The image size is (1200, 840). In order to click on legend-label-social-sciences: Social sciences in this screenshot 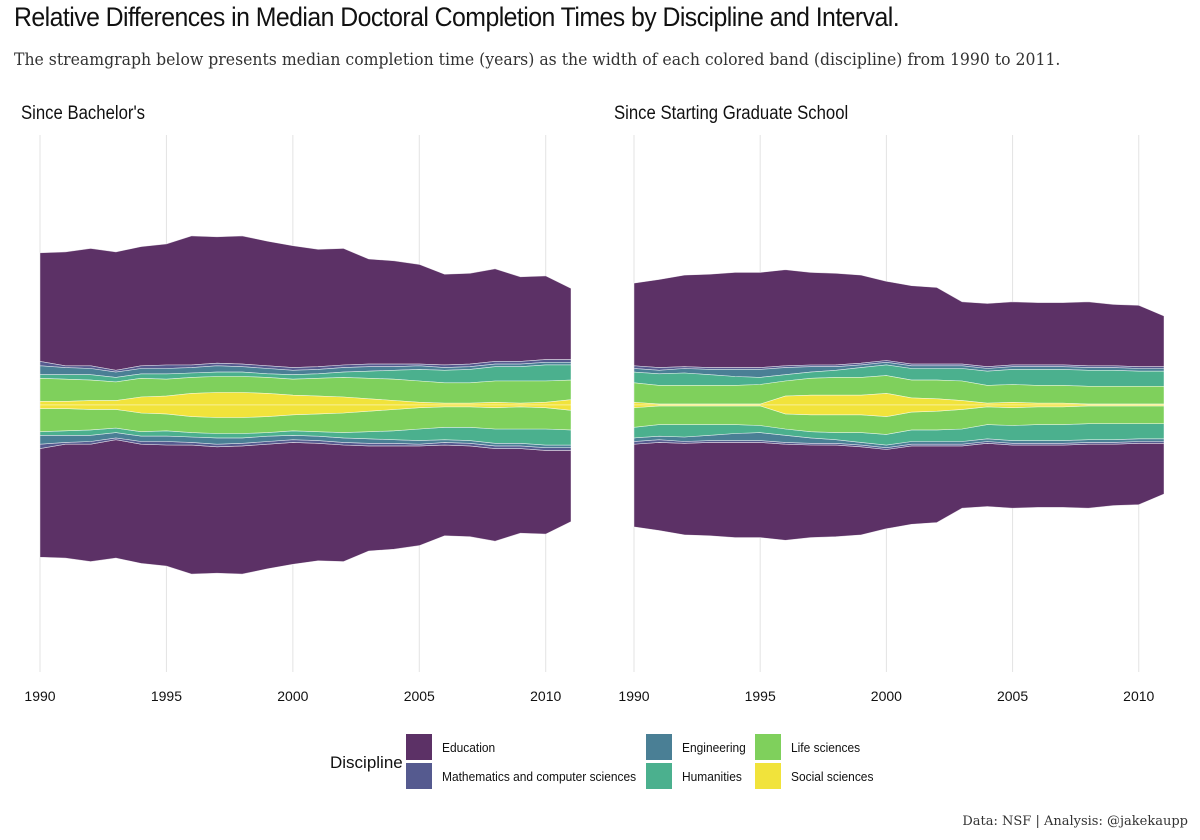, I will do `click(832, 776)`.